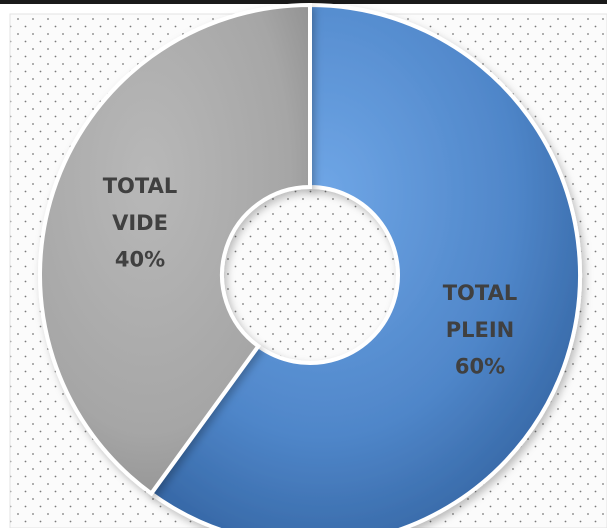  I want to click on slice-label-total-vide: TOTAL VIDE 40%, so click(140, 223).